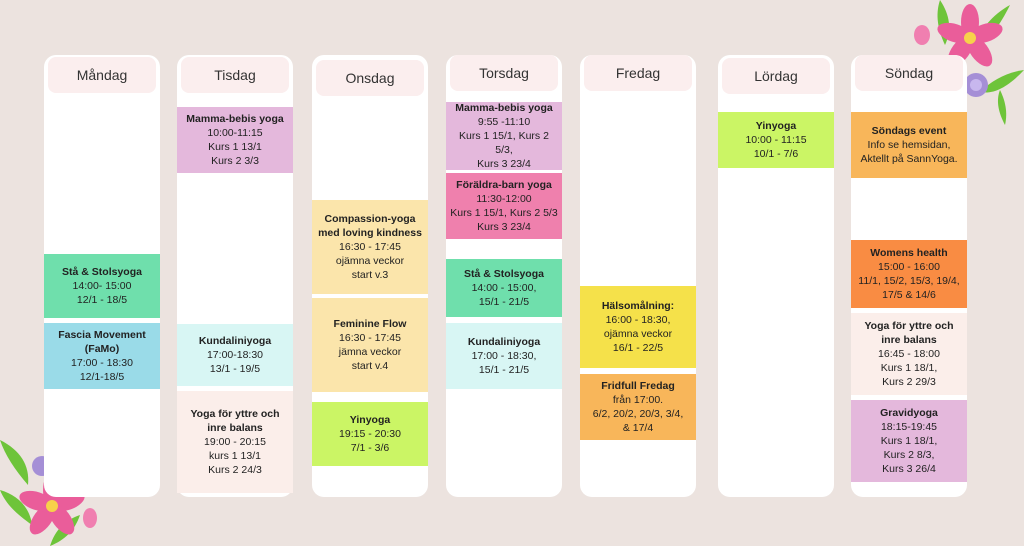 This screenshot has width=1024, height=546. Describe the element at coordinates (638, 428) in the screenshot. I see `event-detail: & 17/4` at that location.